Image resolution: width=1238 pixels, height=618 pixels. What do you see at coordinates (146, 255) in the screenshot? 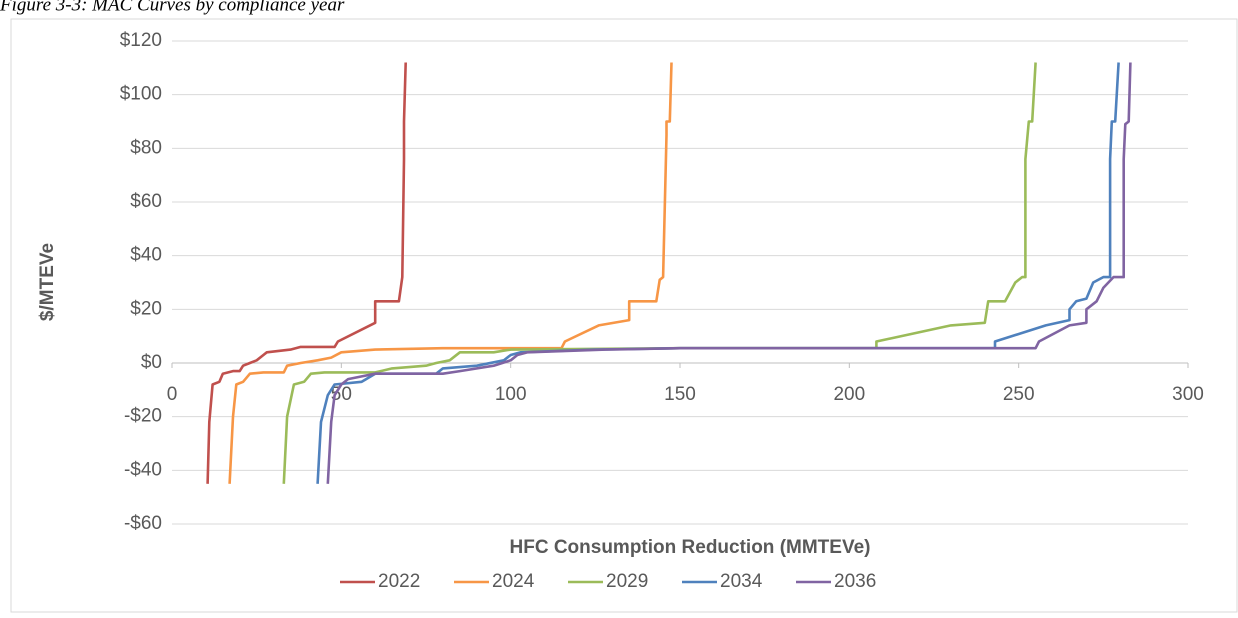
I see `y-tick-label: $40` at bounding box center [146, 255].